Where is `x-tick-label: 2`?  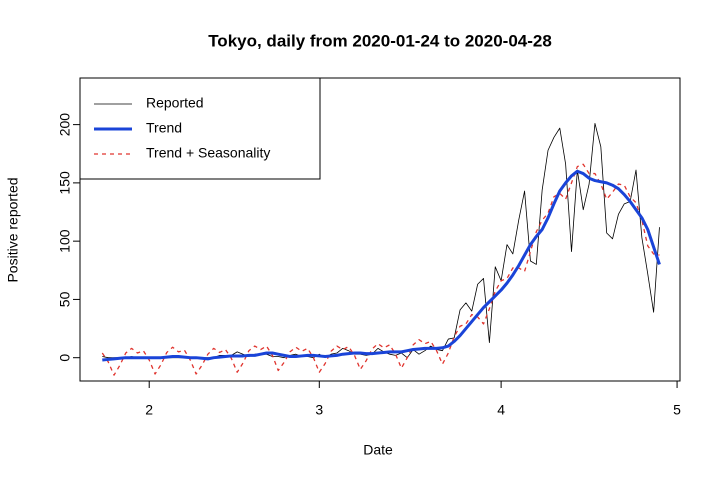 x-tick-label: 2 is located at coordinates (149, 410).